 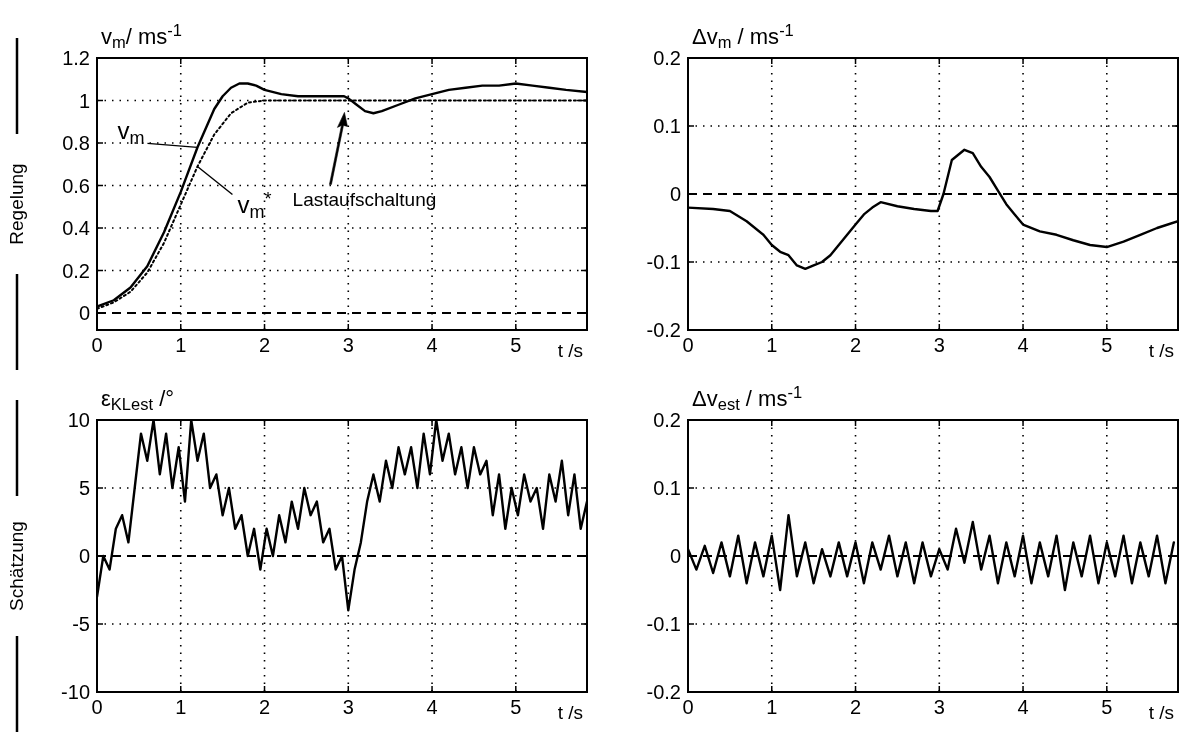 I want to click on y-axis-title: v$_{m}$/ ms$^{-1}$, so click(x=141, y=36).